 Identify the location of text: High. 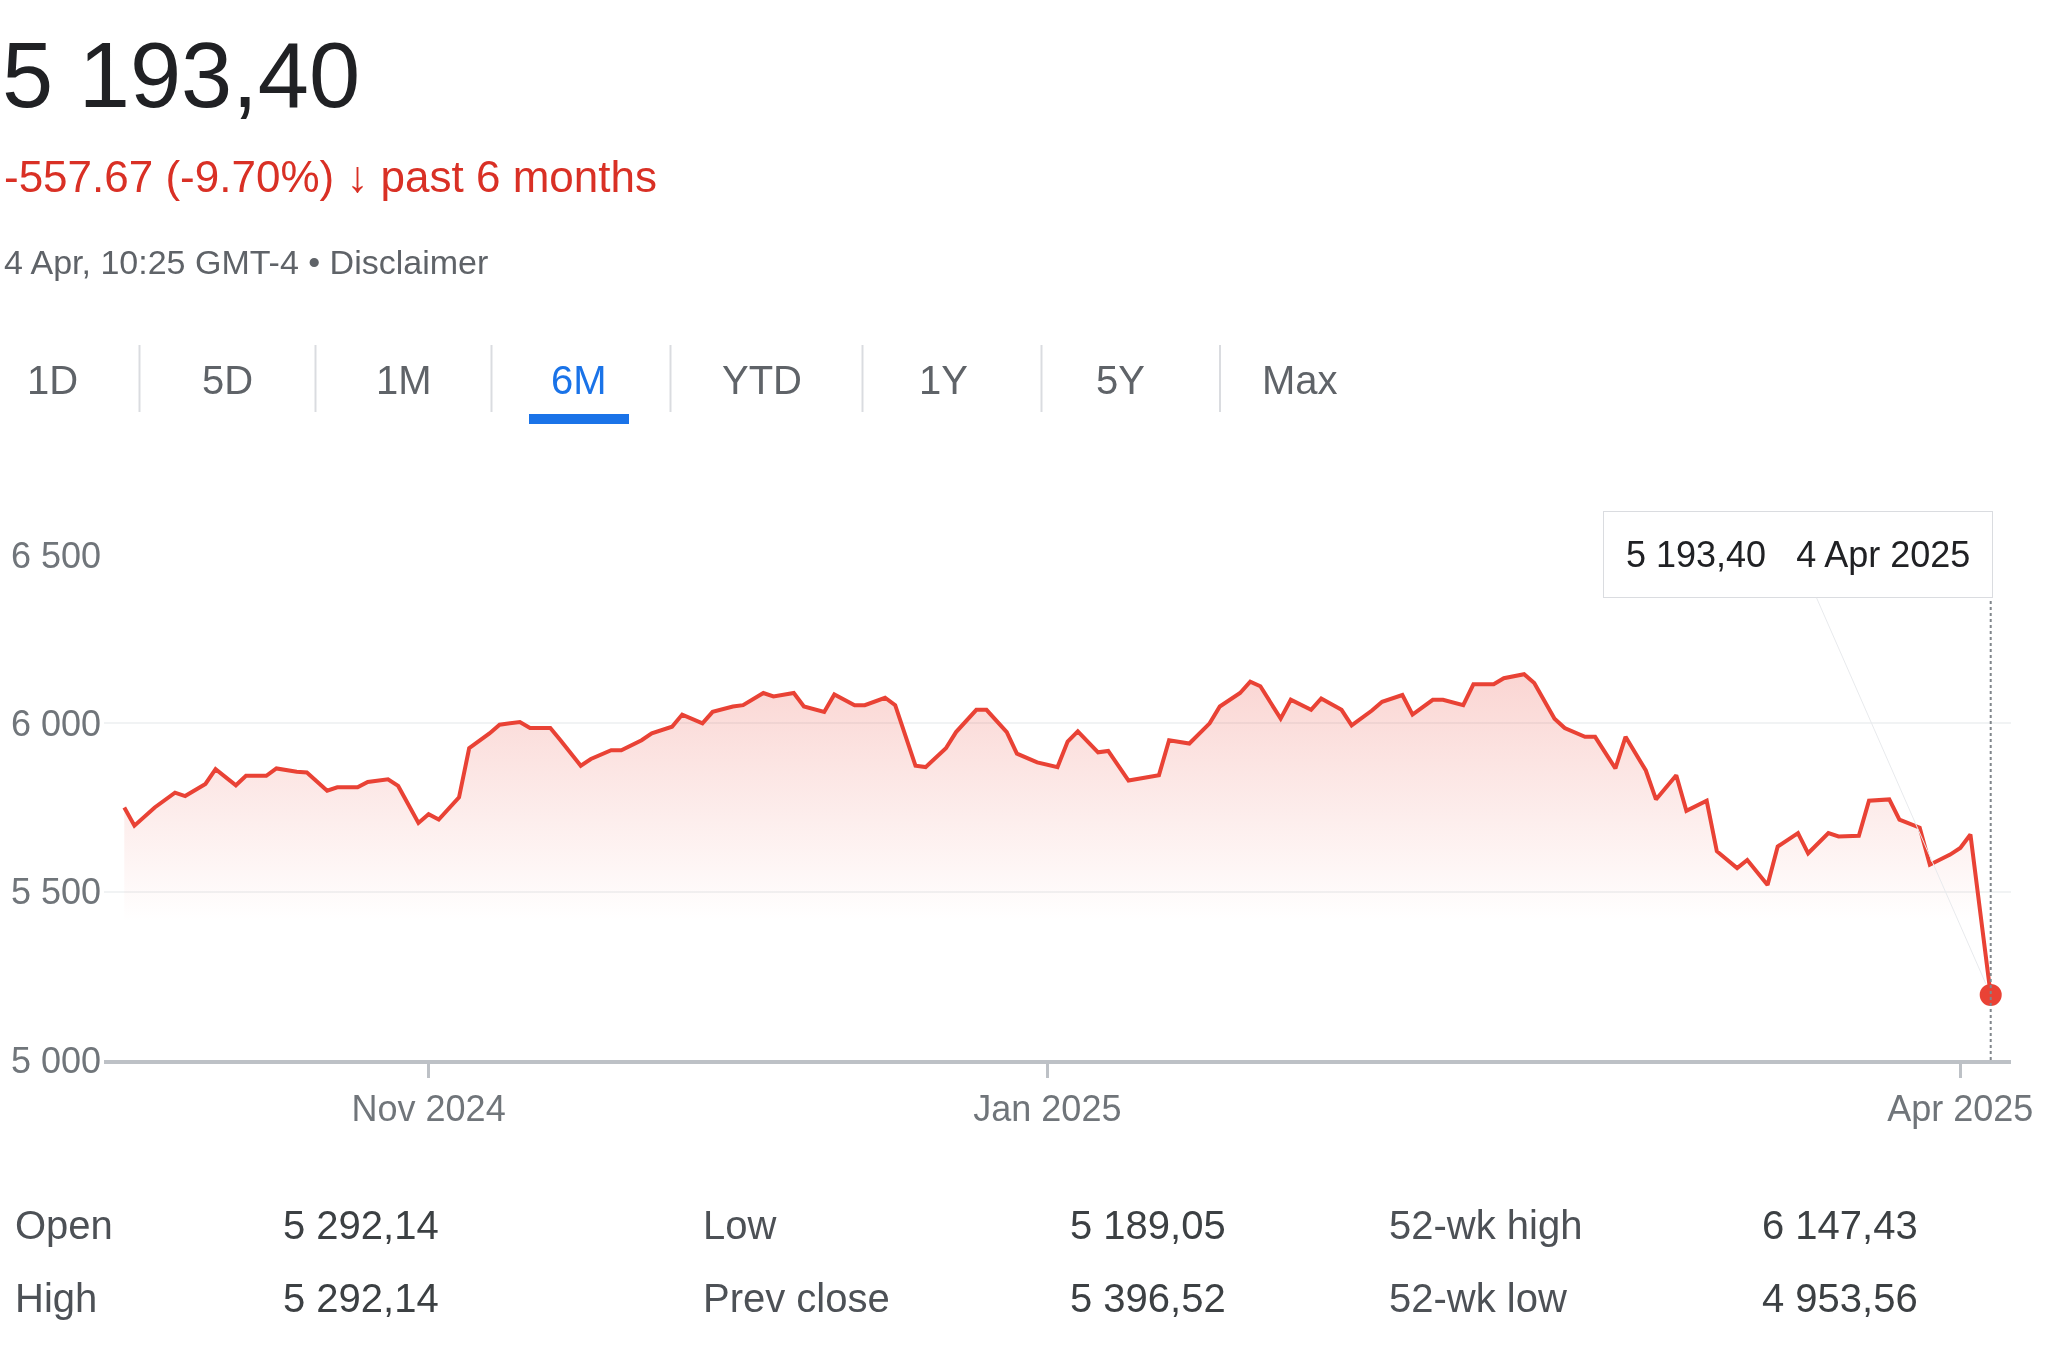
(56, 1298).